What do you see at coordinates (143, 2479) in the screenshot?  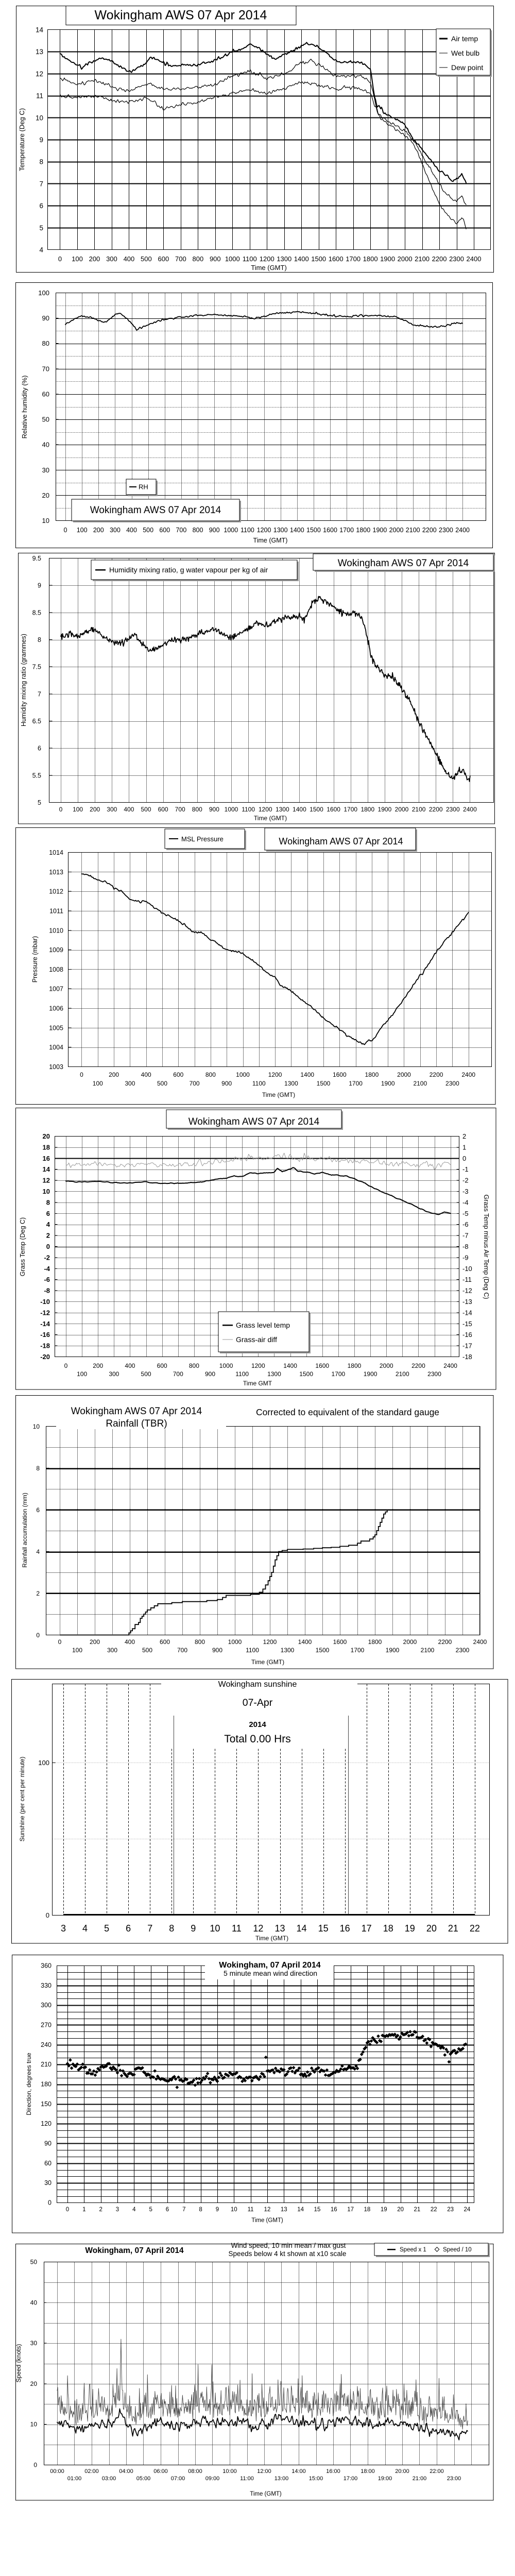 I see `svg-text: 05:00` at bounding box center [143, 2479].